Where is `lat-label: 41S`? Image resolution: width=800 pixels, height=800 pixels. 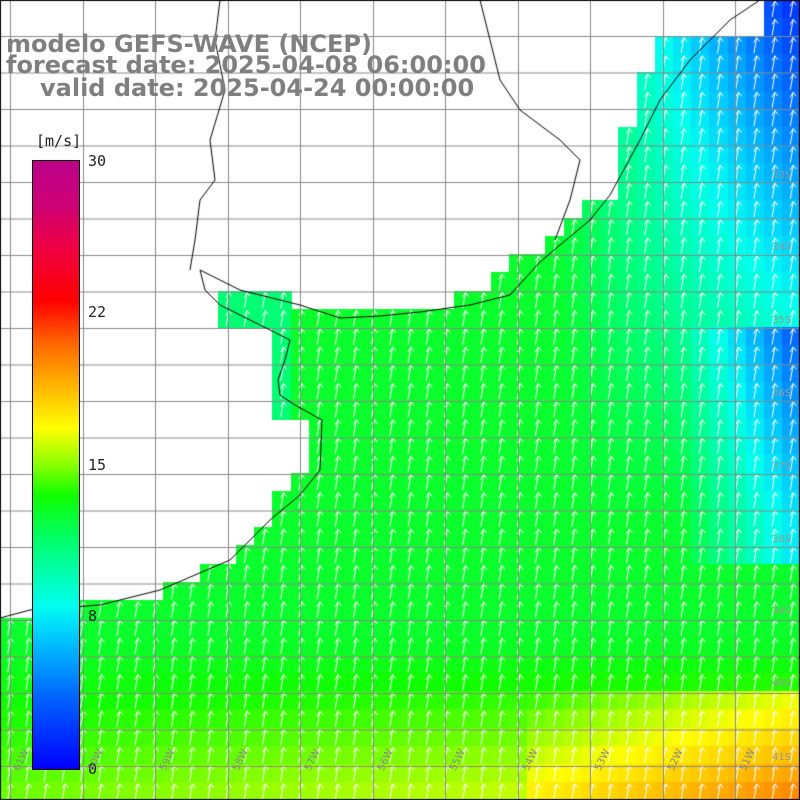
lat-label: 41S is located at coordinates (782, 757).